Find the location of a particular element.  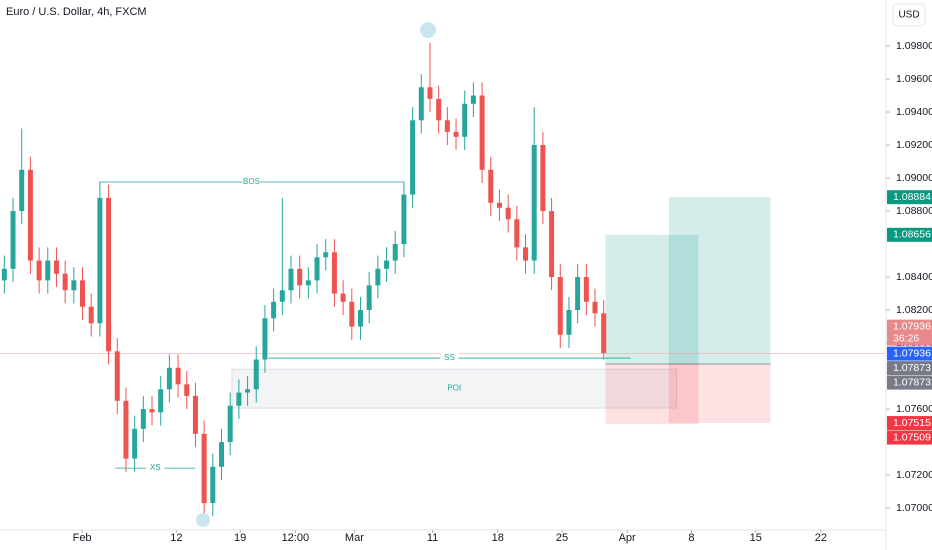

poi-label: POI is located at coordinates (454, 388).